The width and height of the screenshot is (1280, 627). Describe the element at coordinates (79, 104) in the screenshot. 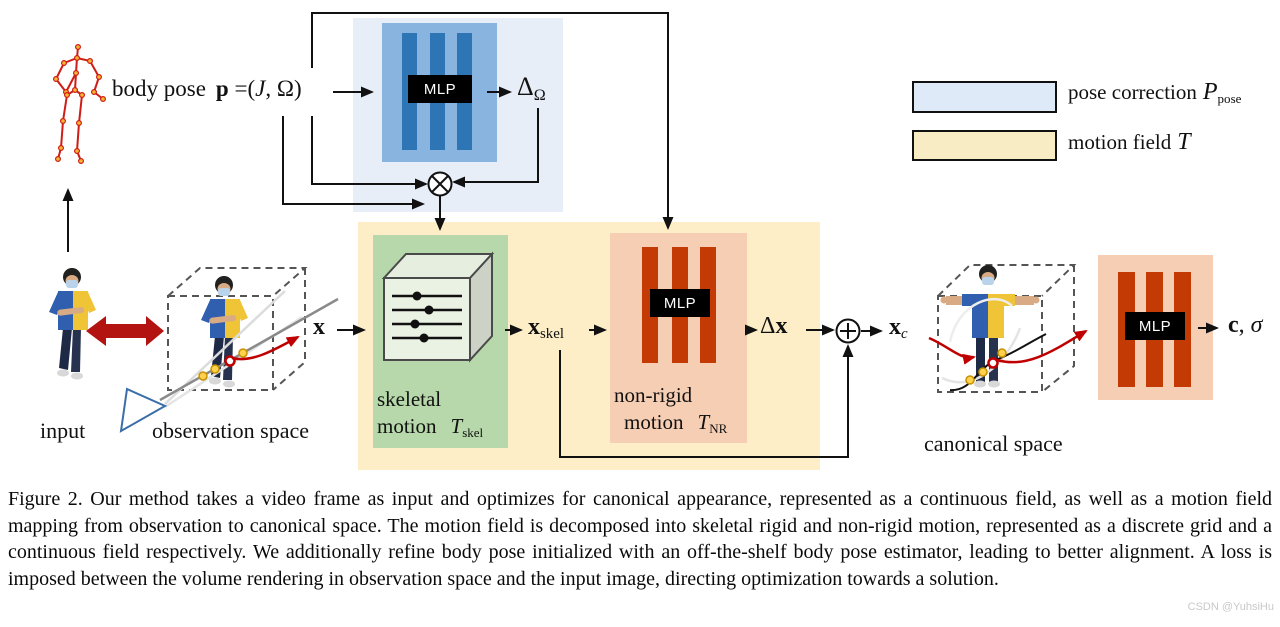

I see `body-pose-skeleton-icon` at that location.